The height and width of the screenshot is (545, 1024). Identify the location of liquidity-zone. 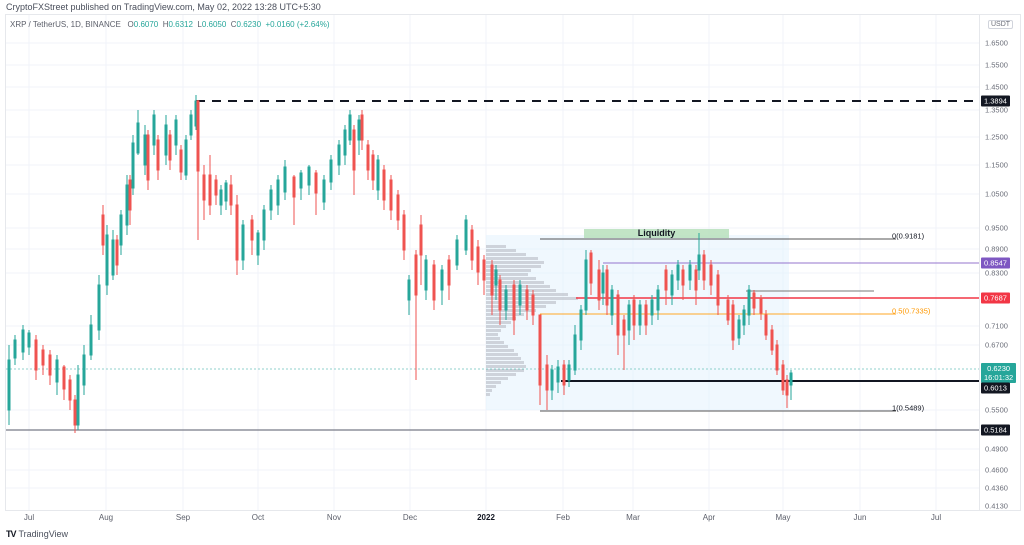
(656, 233).